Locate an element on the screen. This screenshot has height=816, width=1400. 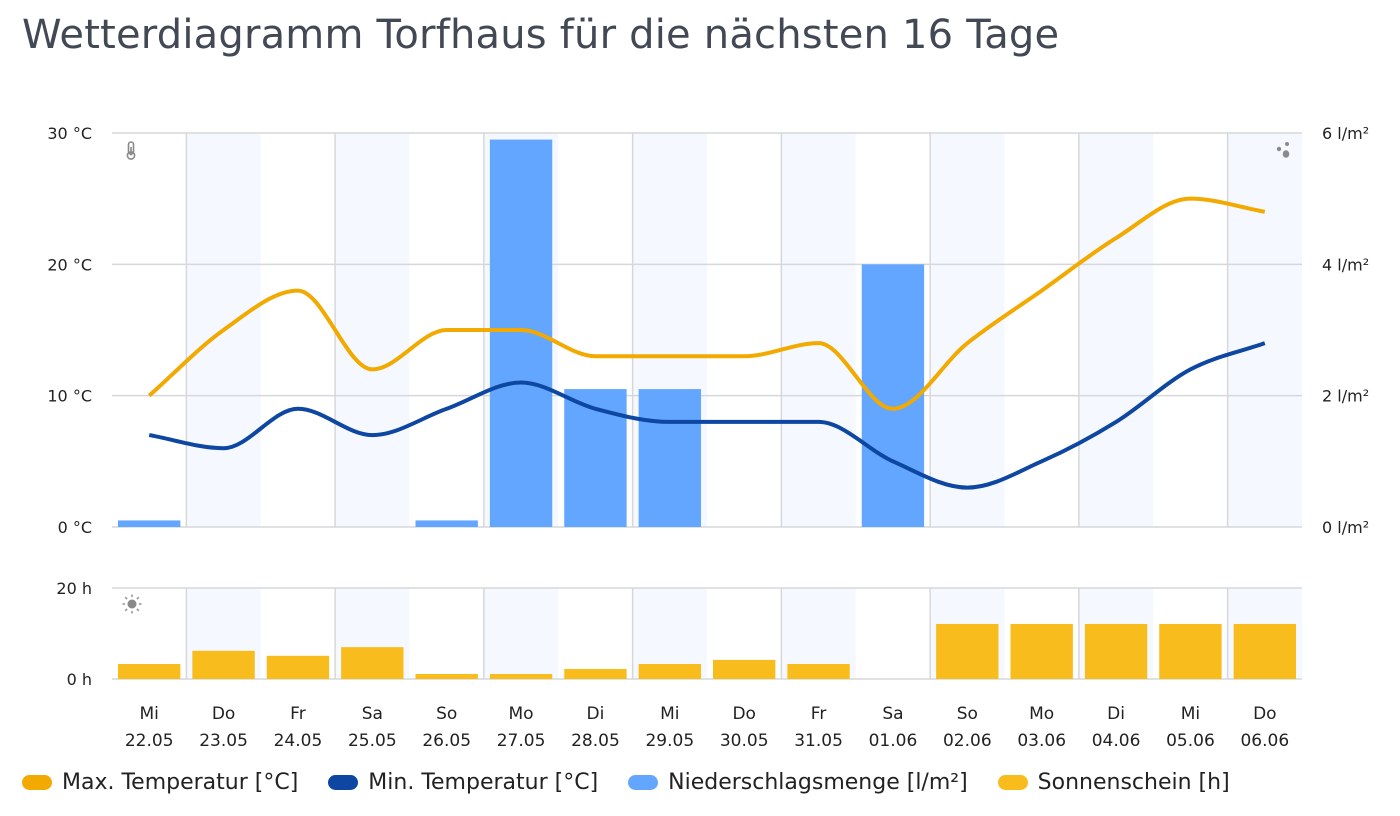
legend-swatch-max-temp is located at coordinates (37, 782).